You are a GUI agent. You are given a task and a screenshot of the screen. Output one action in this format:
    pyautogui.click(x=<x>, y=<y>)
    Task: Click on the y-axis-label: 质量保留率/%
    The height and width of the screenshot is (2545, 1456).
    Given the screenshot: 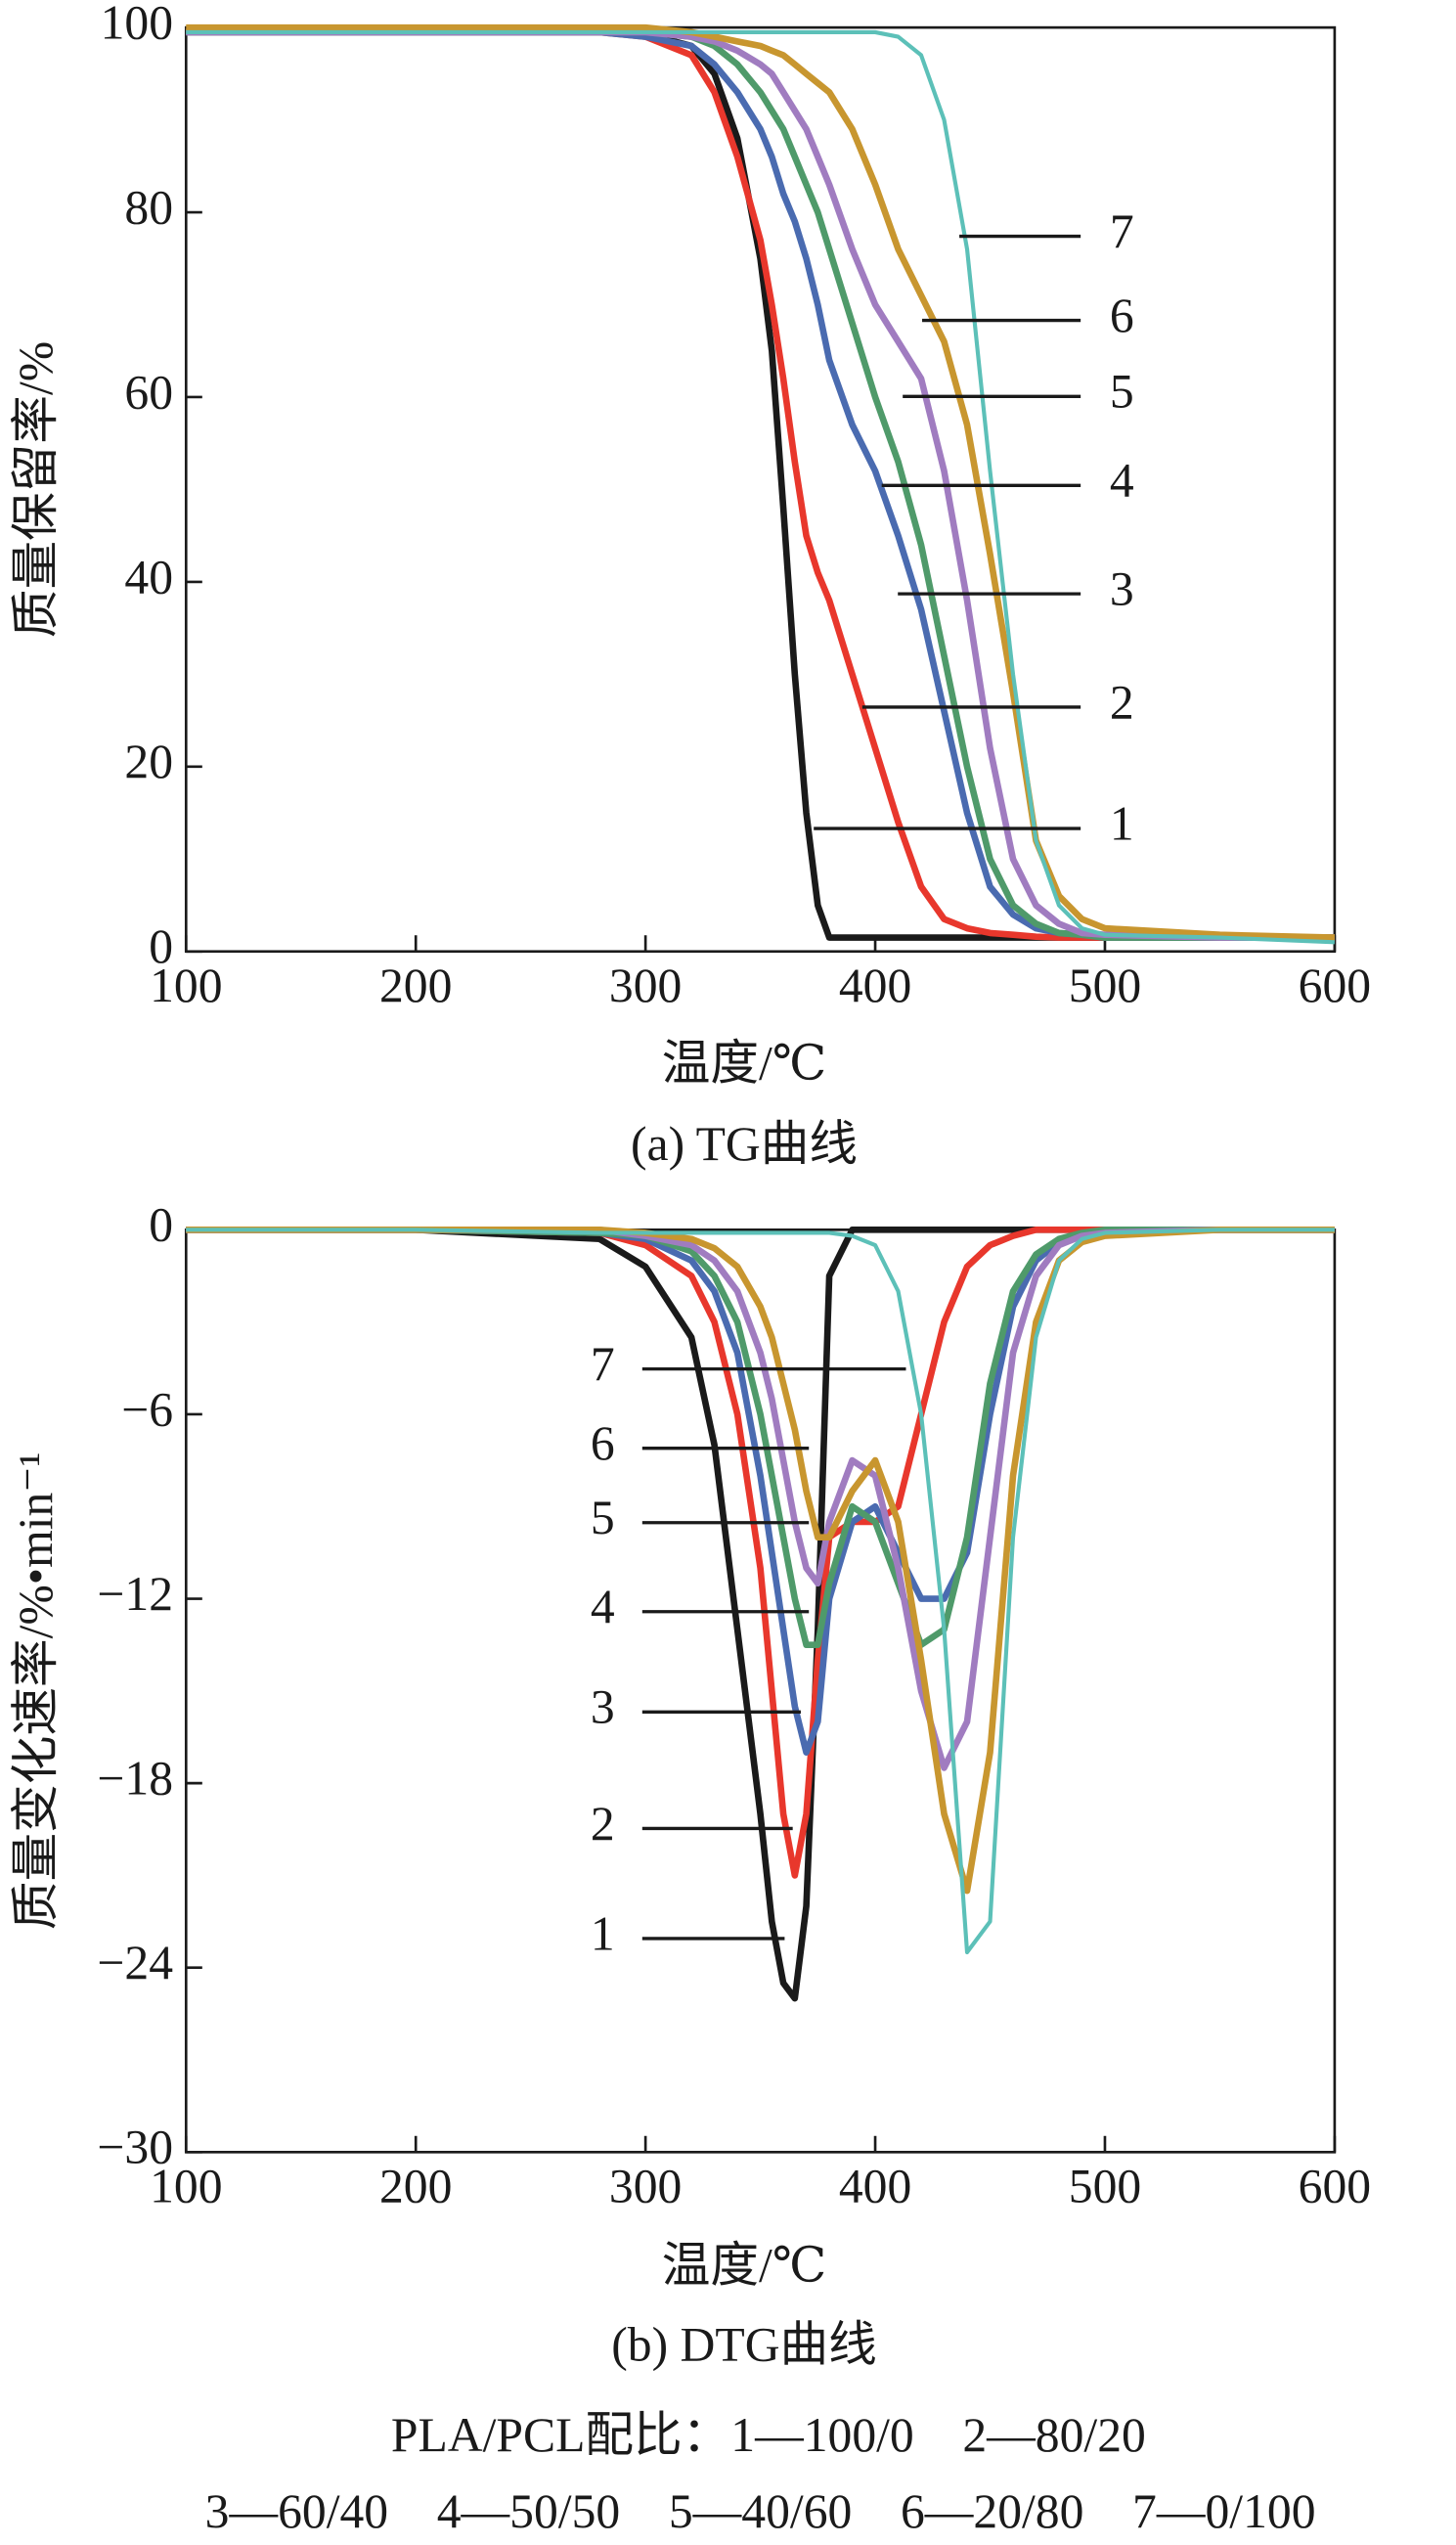 What is the action you would take?
    pyautogui.click(x=36, y=490)
    